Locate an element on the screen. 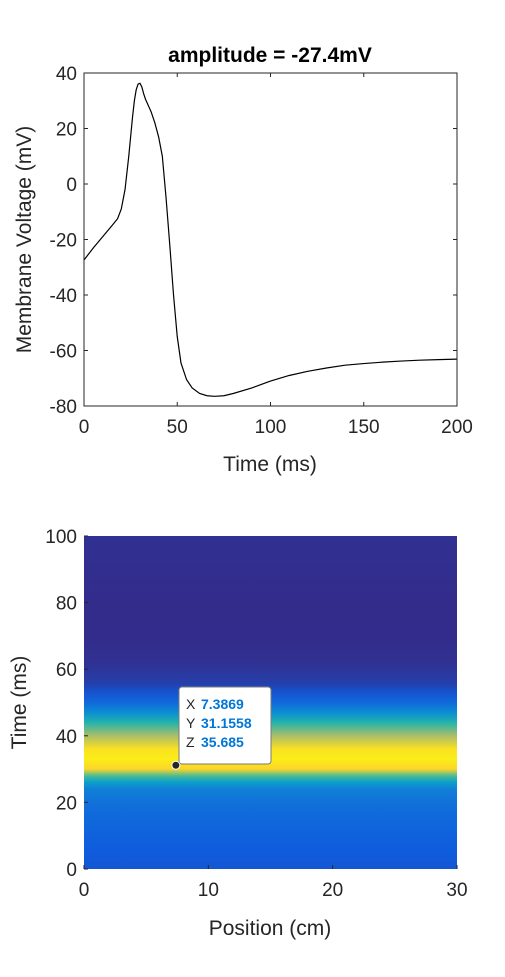 The height and width of the screenshot is (977, 505). y-tick-label: 80 is located at coordinates (66, 604).